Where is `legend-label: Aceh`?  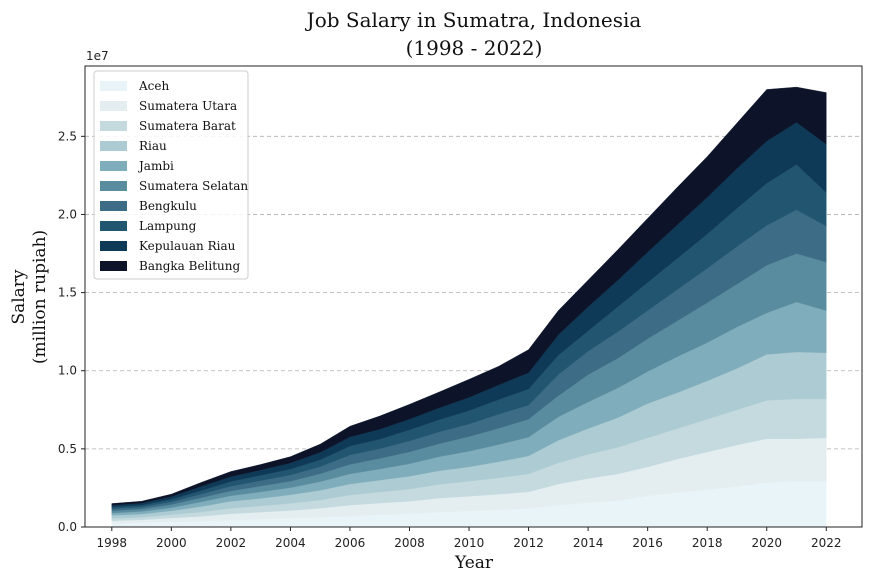
legend-label: Aceh is located at coordinates (153, 86).